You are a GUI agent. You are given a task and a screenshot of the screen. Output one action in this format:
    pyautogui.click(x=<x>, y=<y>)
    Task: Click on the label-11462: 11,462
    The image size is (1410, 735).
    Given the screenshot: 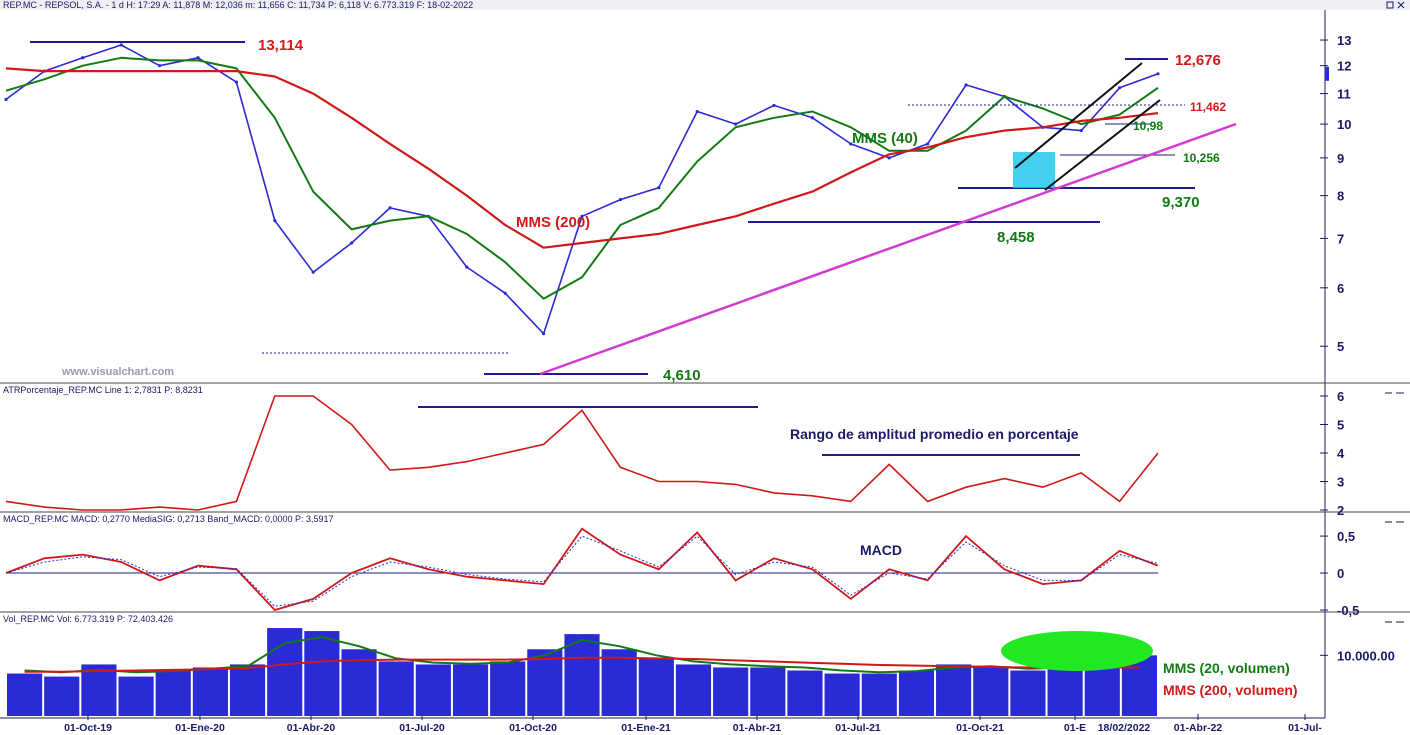 What is the action you would take?
    pyautogui.click(x=1208, y=107)
    